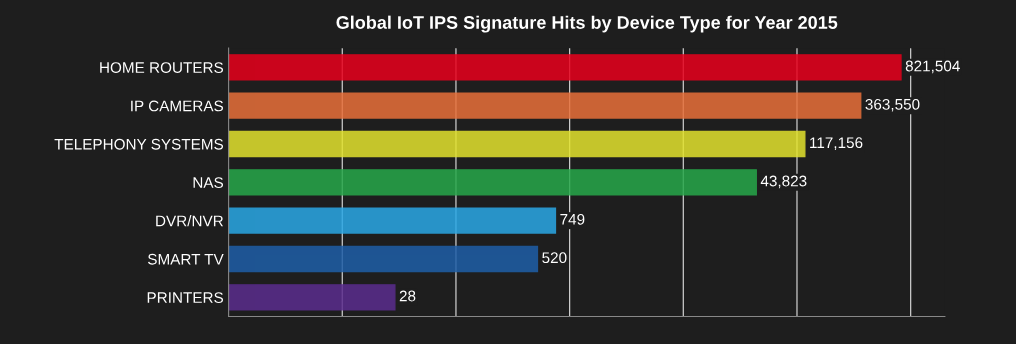  What do you see at coordinates (587, 24) in the screenshot?
I see `chart-title: Global IoT IPS Signature Hits by Device Type for Year 2015` at bounding box center [587, 24].